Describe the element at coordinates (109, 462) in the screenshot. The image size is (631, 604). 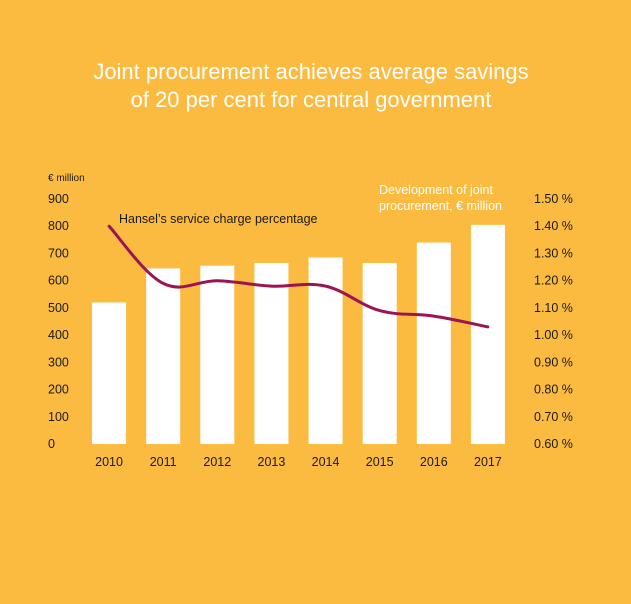
I see `x-tick-label: 2010` at that location.